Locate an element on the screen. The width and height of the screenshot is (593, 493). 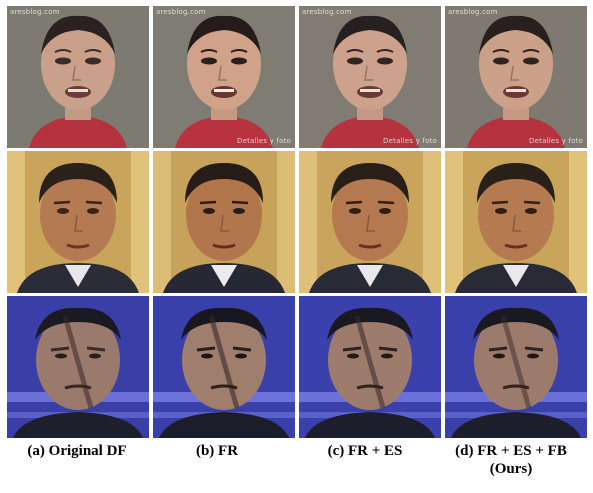
face-woman-fr-es-fb is located at coordinates (516, 77).